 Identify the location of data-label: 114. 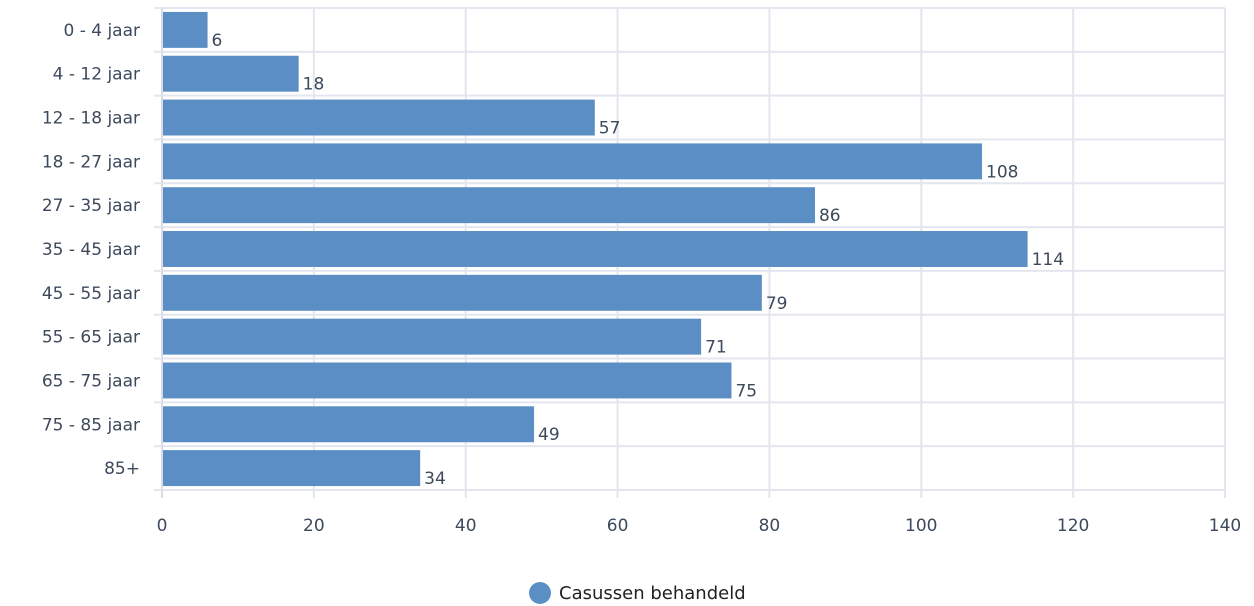
(1048, 260).